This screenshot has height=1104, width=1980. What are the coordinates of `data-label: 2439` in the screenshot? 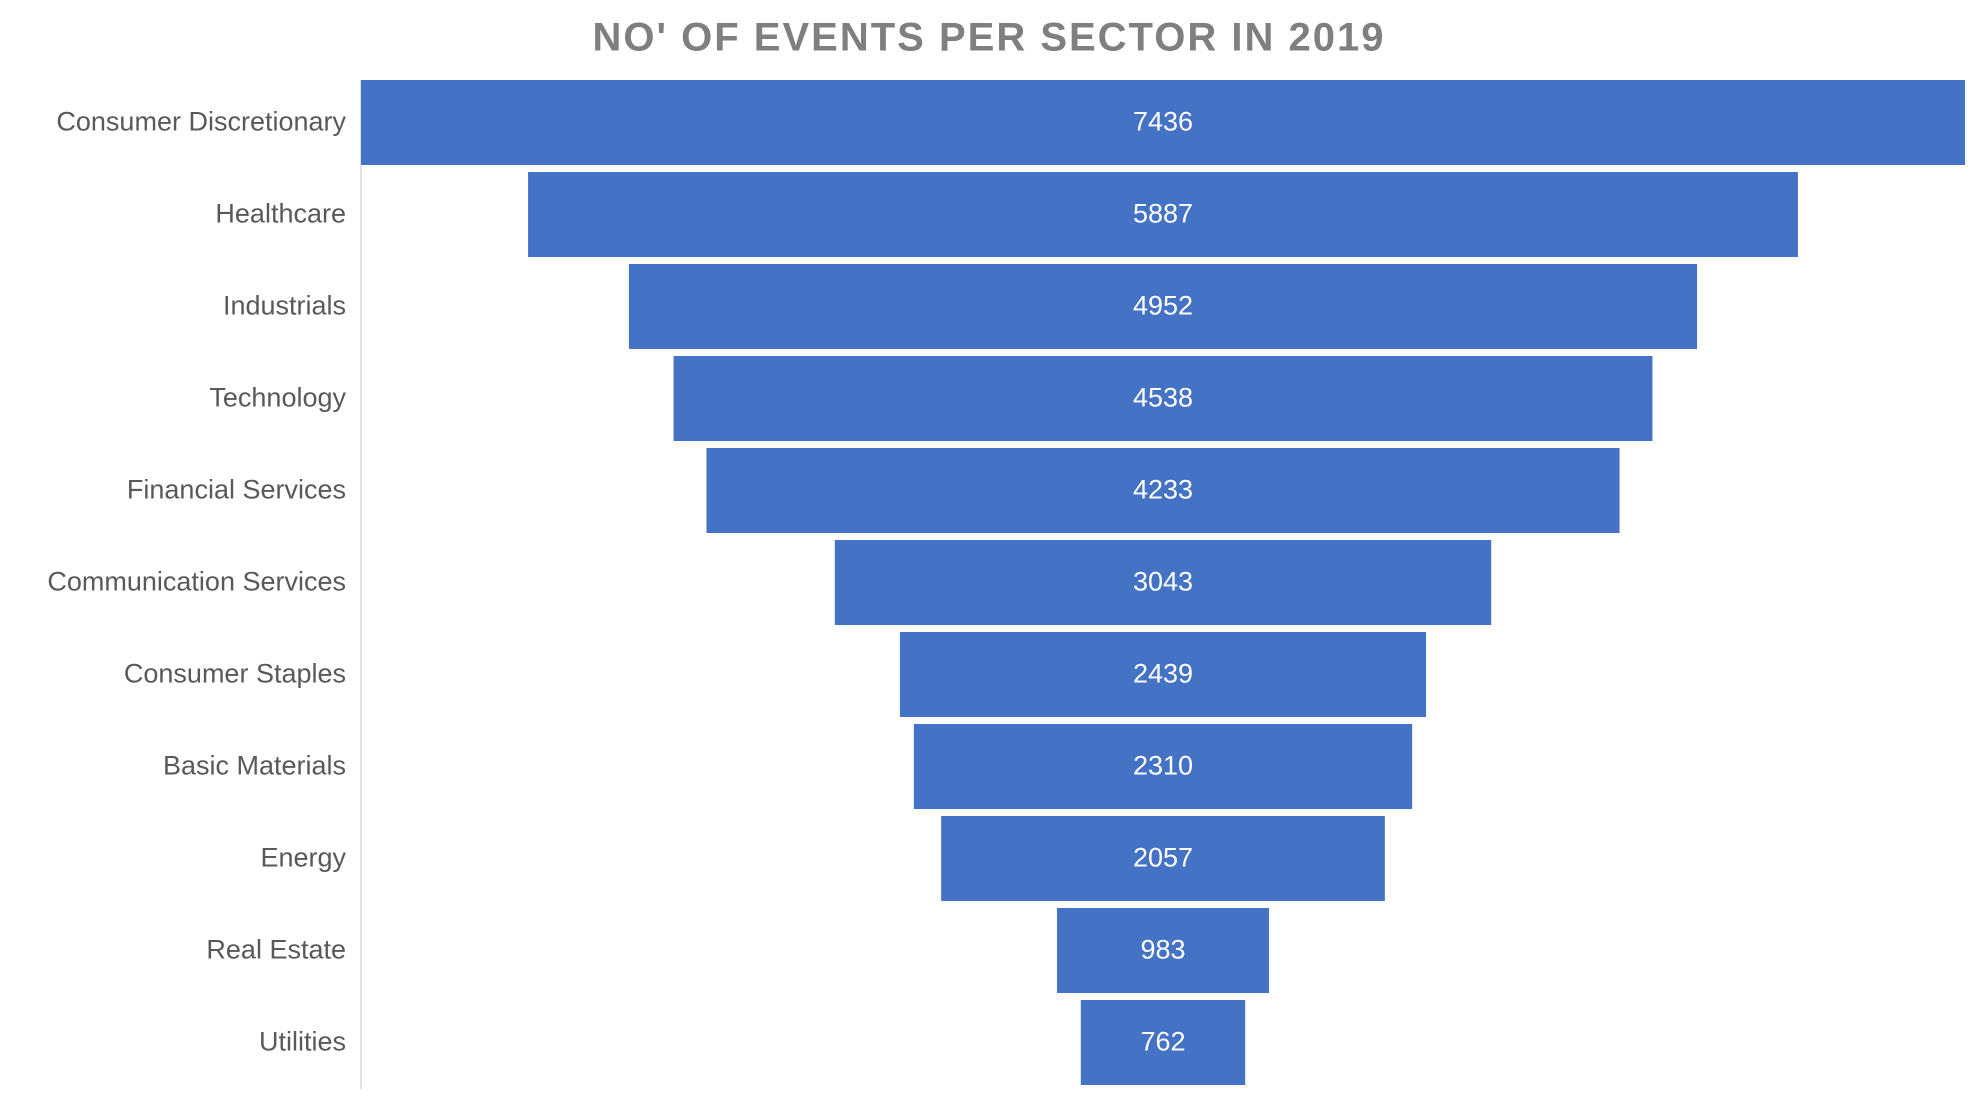 It's located at (1163, 674).